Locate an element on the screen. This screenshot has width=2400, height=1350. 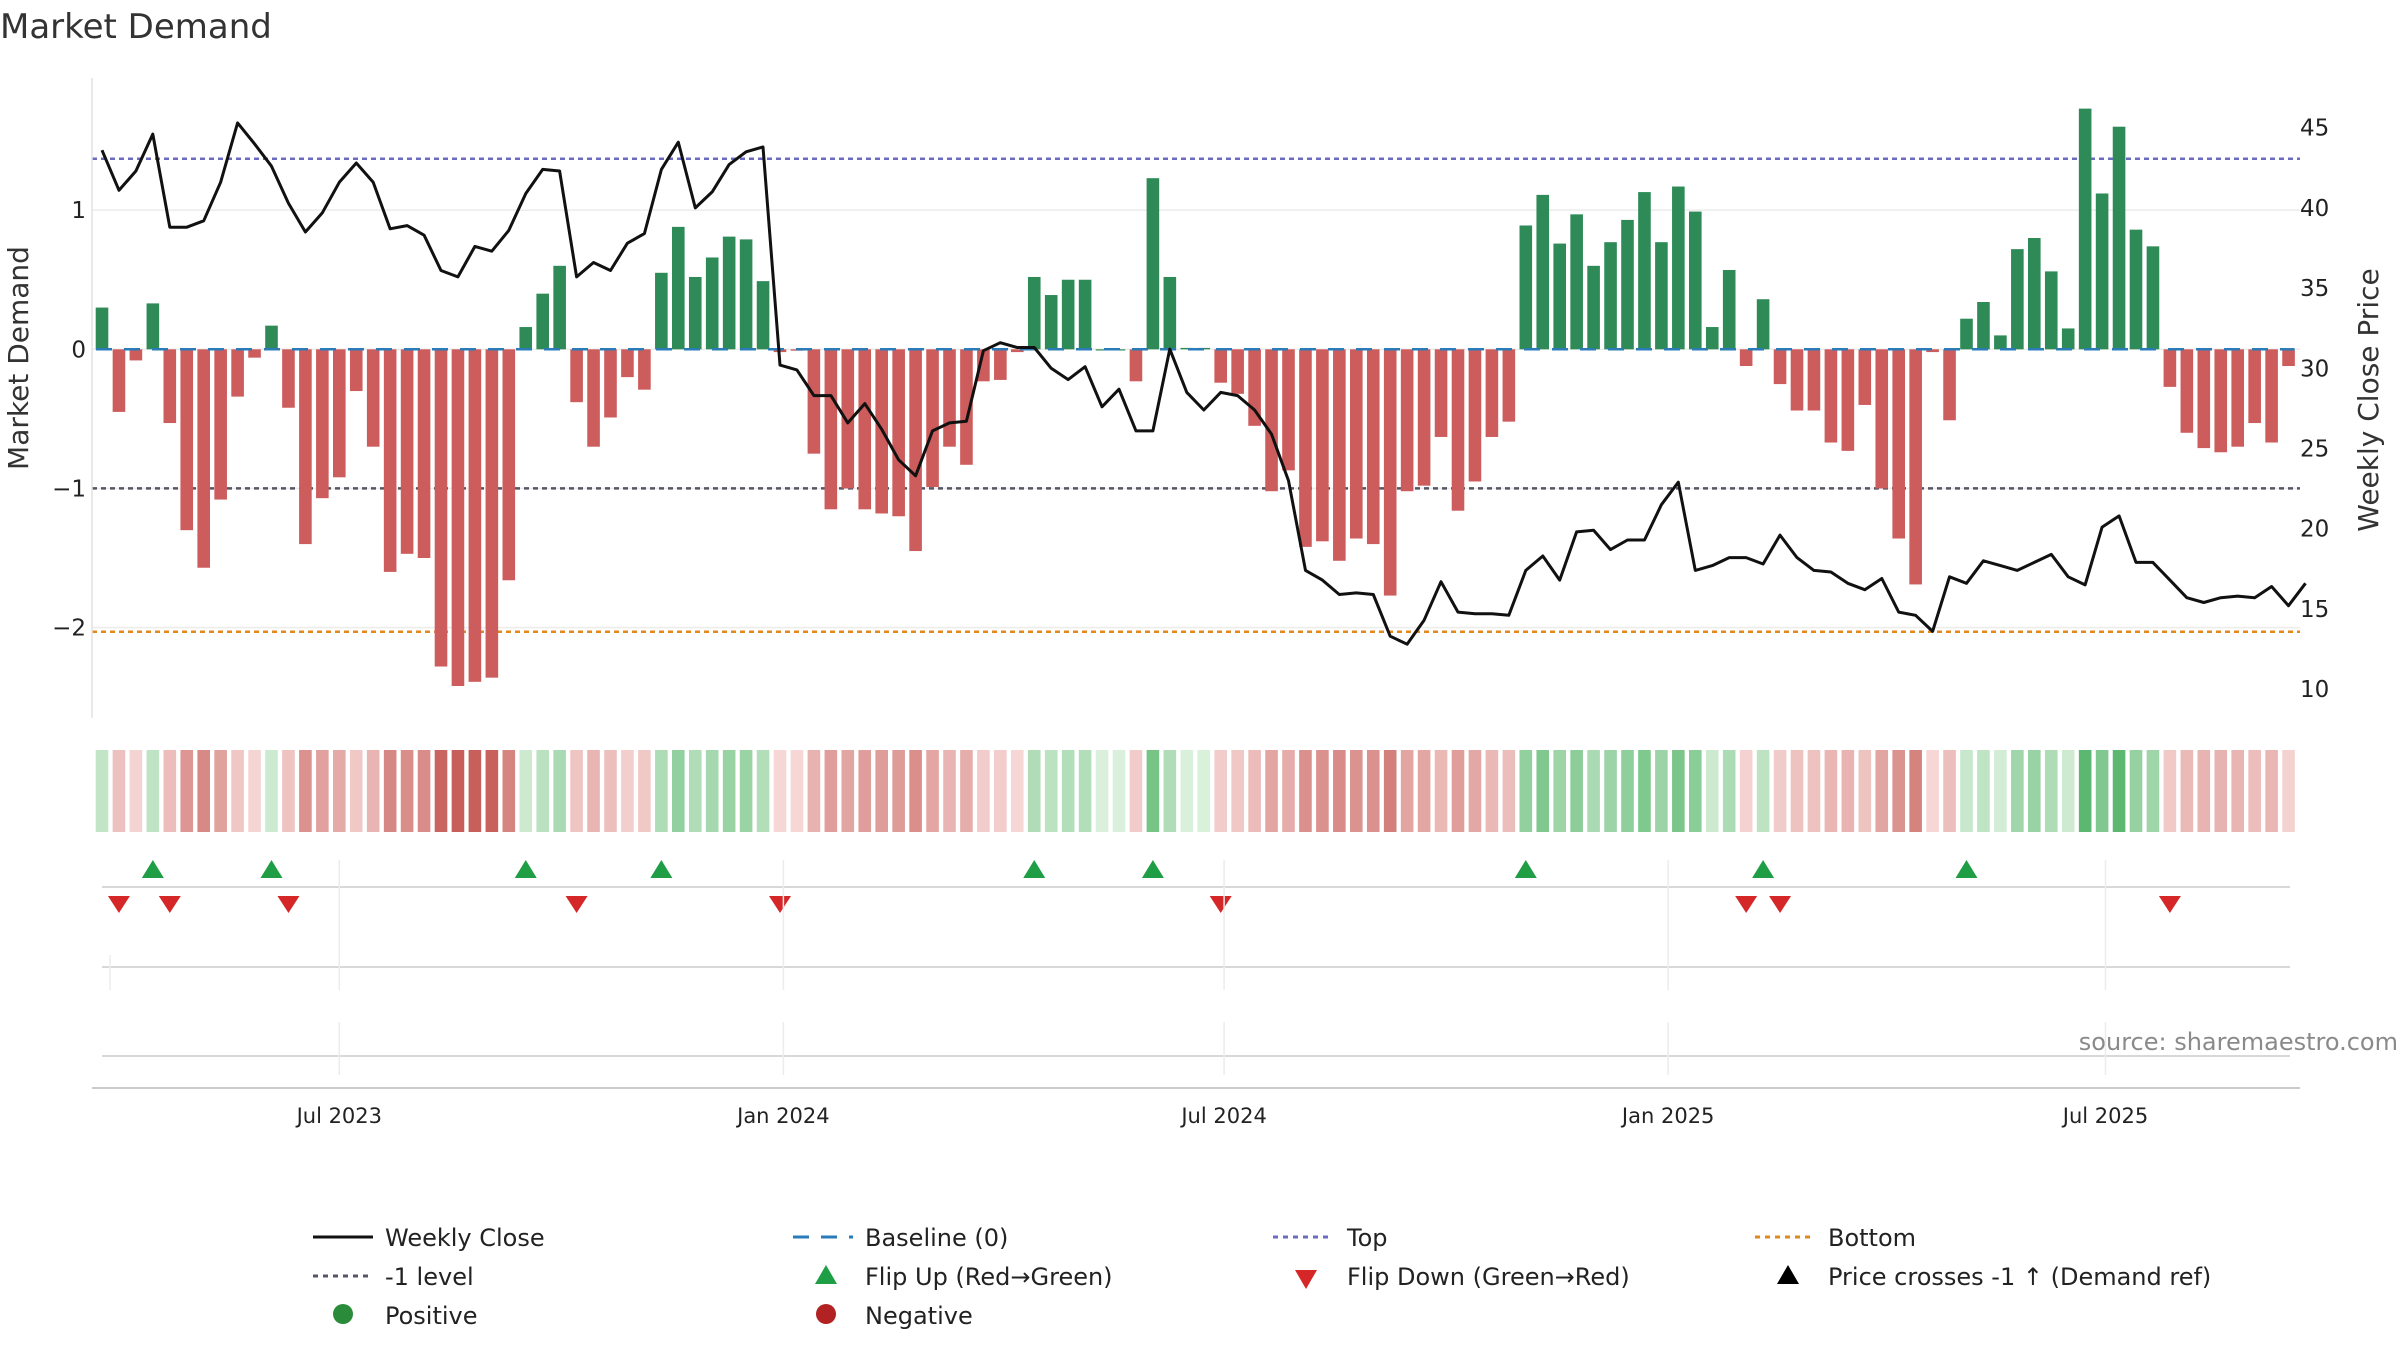
legend-item-weekly-close: Weekly Close is located at coordinates (429, 1238).